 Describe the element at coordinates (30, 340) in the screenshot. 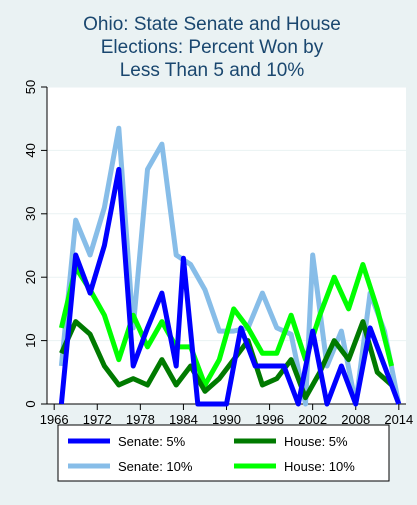

I see `y-tick-label: 10` at that location.